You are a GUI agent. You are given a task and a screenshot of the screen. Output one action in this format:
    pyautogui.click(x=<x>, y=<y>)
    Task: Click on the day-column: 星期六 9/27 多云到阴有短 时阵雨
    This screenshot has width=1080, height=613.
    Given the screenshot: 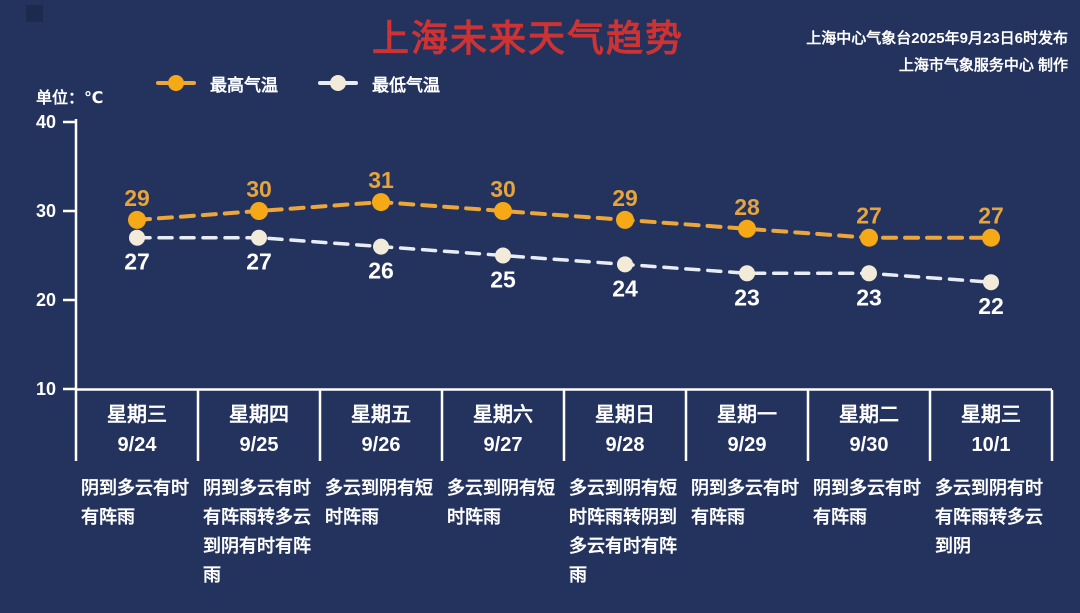 What is the action you would take?
    pyautogui.click(x=503, y=462)
    